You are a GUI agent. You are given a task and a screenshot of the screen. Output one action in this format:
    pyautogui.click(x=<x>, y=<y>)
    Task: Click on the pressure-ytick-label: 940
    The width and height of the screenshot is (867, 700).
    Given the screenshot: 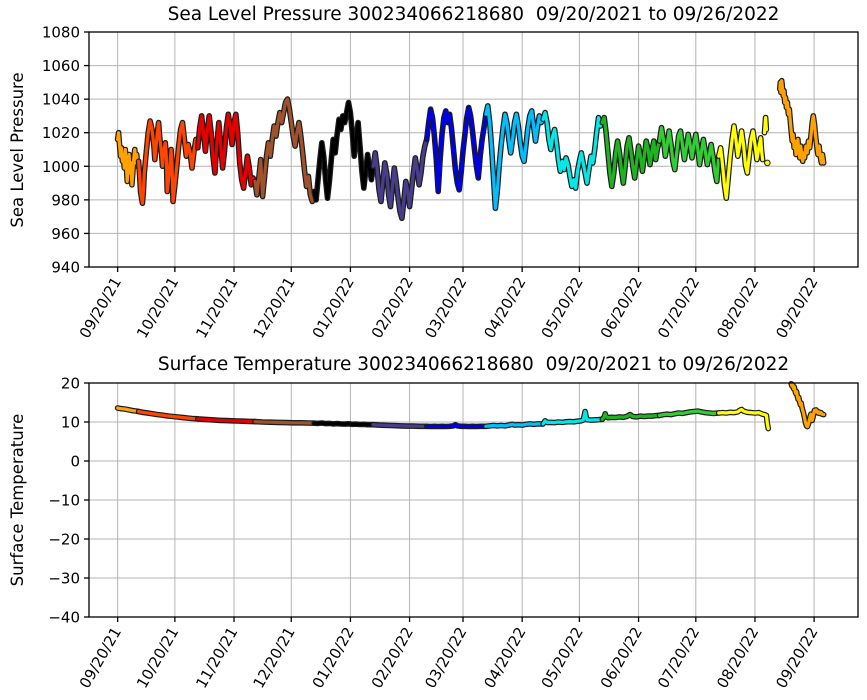 What is the action you would take?
    pyautogui.click(x=65, y=268)
    